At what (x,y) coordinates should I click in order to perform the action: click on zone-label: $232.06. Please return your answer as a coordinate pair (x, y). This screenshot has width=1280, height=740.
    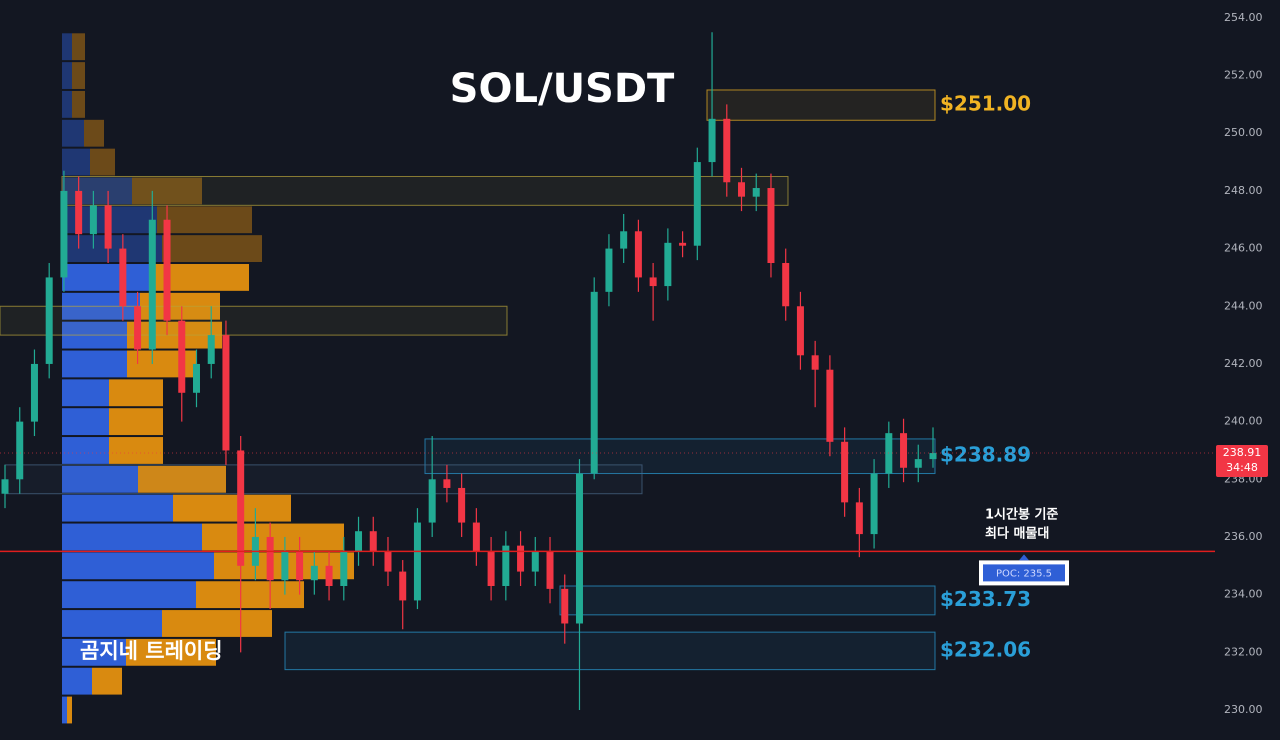
    Looking at the image, I should click on (985, 649).